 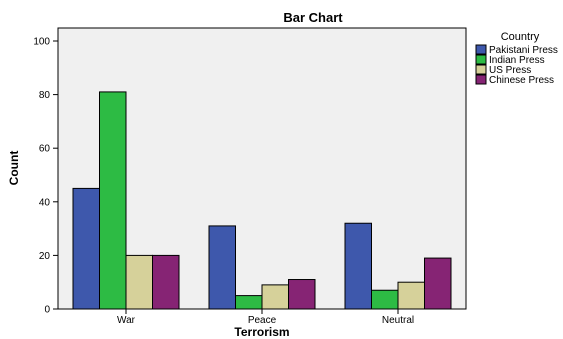 What do you see at coordinates (45, 149) in the screenshot?
I see `y-tick-label: 60` at bounding box center [45, 149].